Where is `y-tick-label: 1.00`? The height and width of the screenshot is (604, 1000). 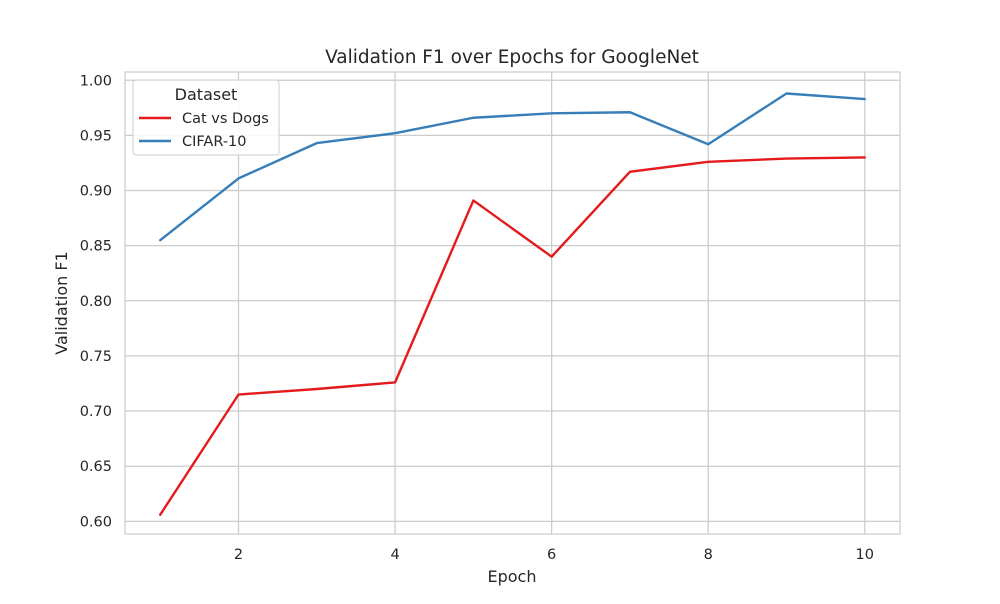
y-tick-label: 1.00 is located at coordinates (96, 81).